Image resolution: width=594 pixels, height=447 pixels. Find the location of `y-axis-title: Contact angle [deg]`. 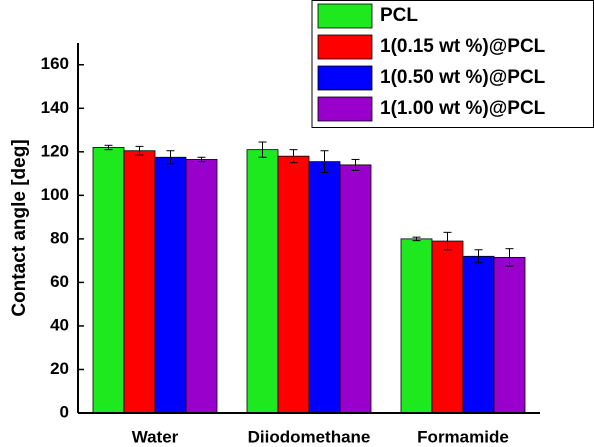

y-axis-title: Contact angle [deg] is located at coordinates (19, 227).